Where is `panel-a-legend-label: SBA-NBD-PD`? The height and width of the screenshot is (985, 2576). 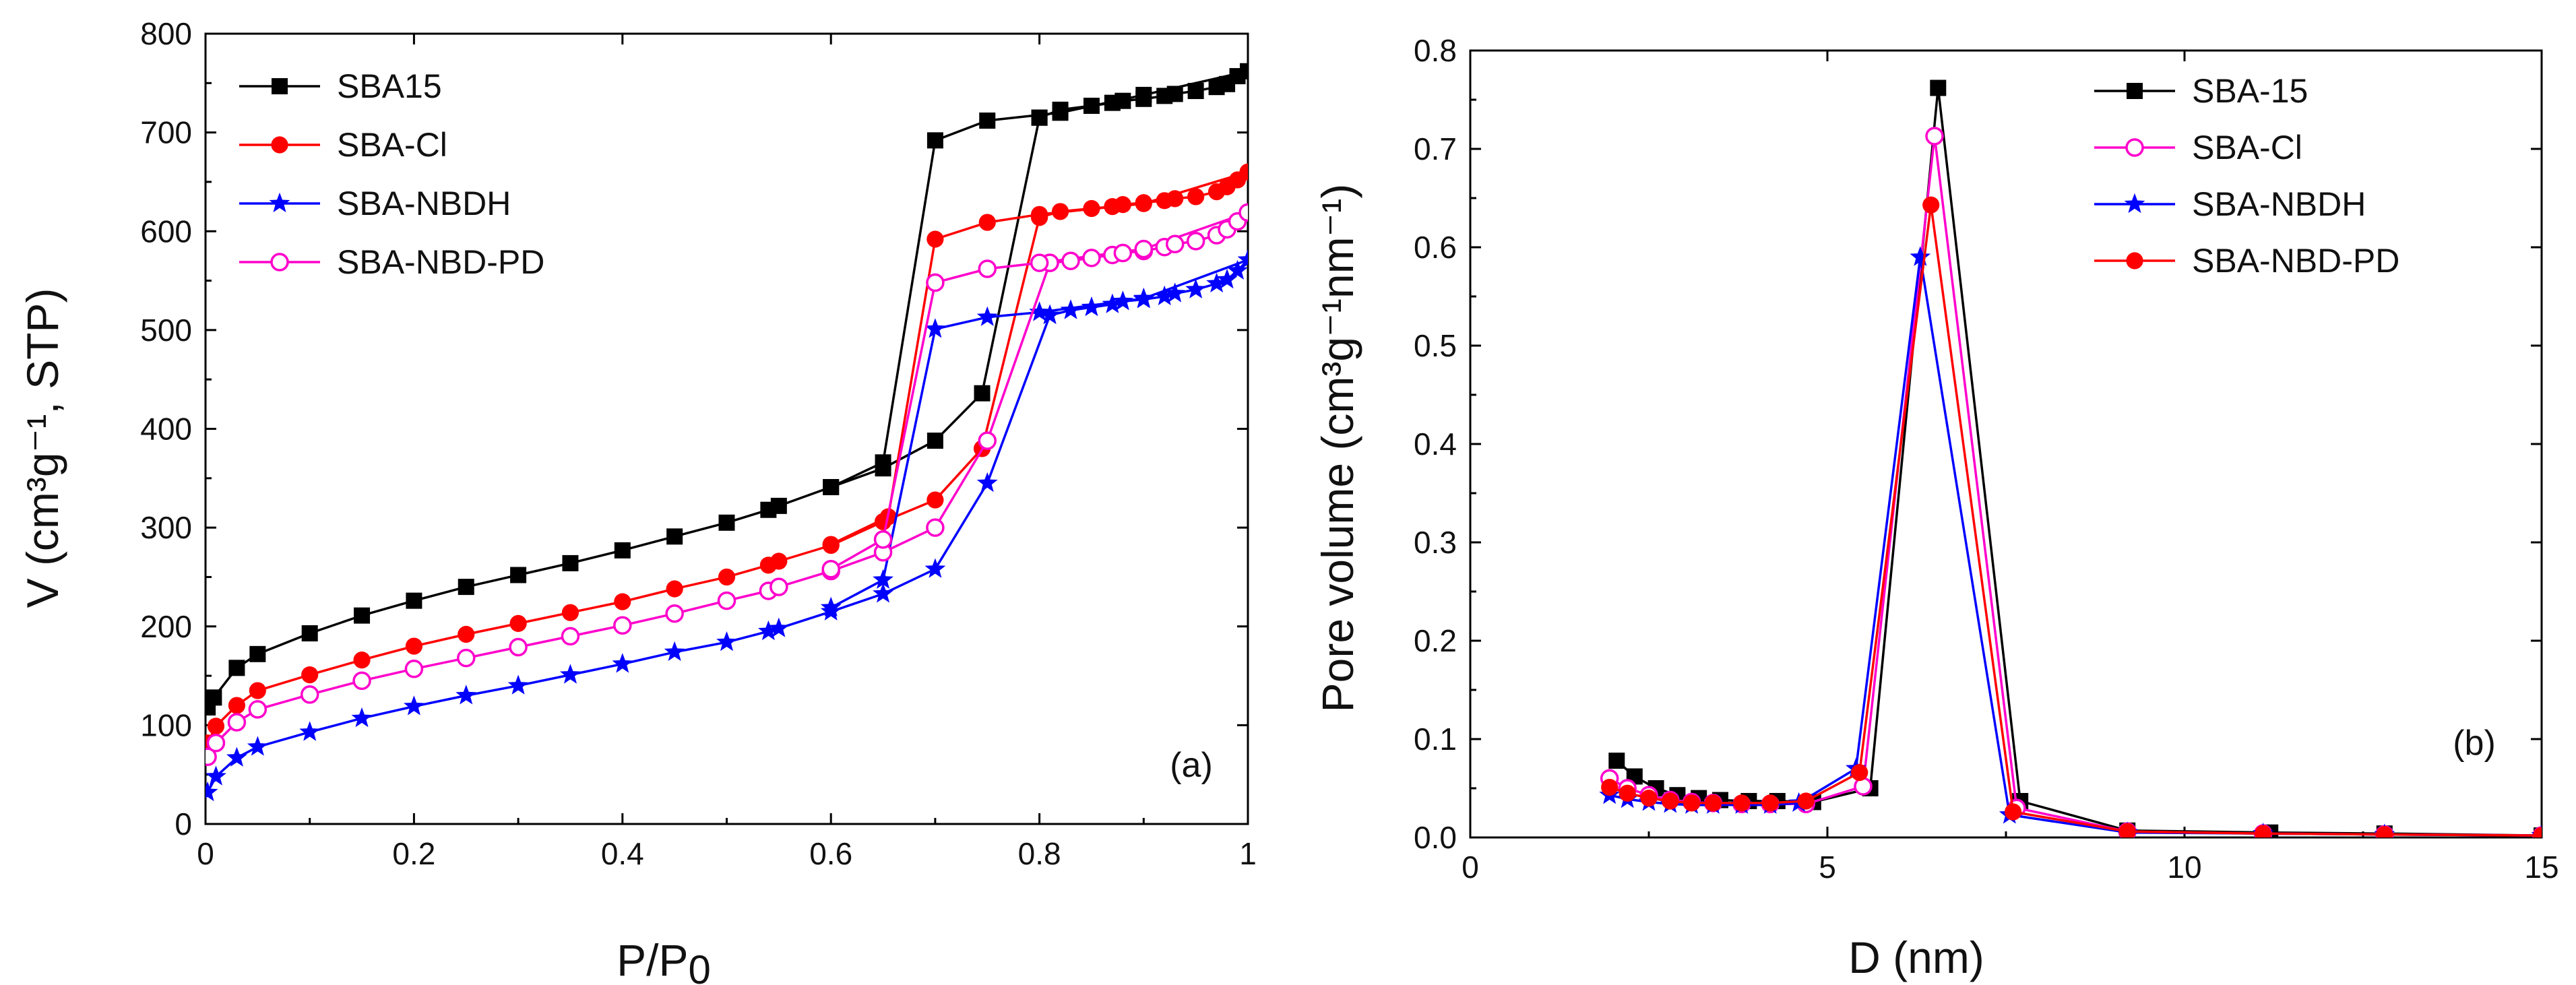 panel-a-legend-label: SBA-NBD-PD is located at coordinates (440, 262).